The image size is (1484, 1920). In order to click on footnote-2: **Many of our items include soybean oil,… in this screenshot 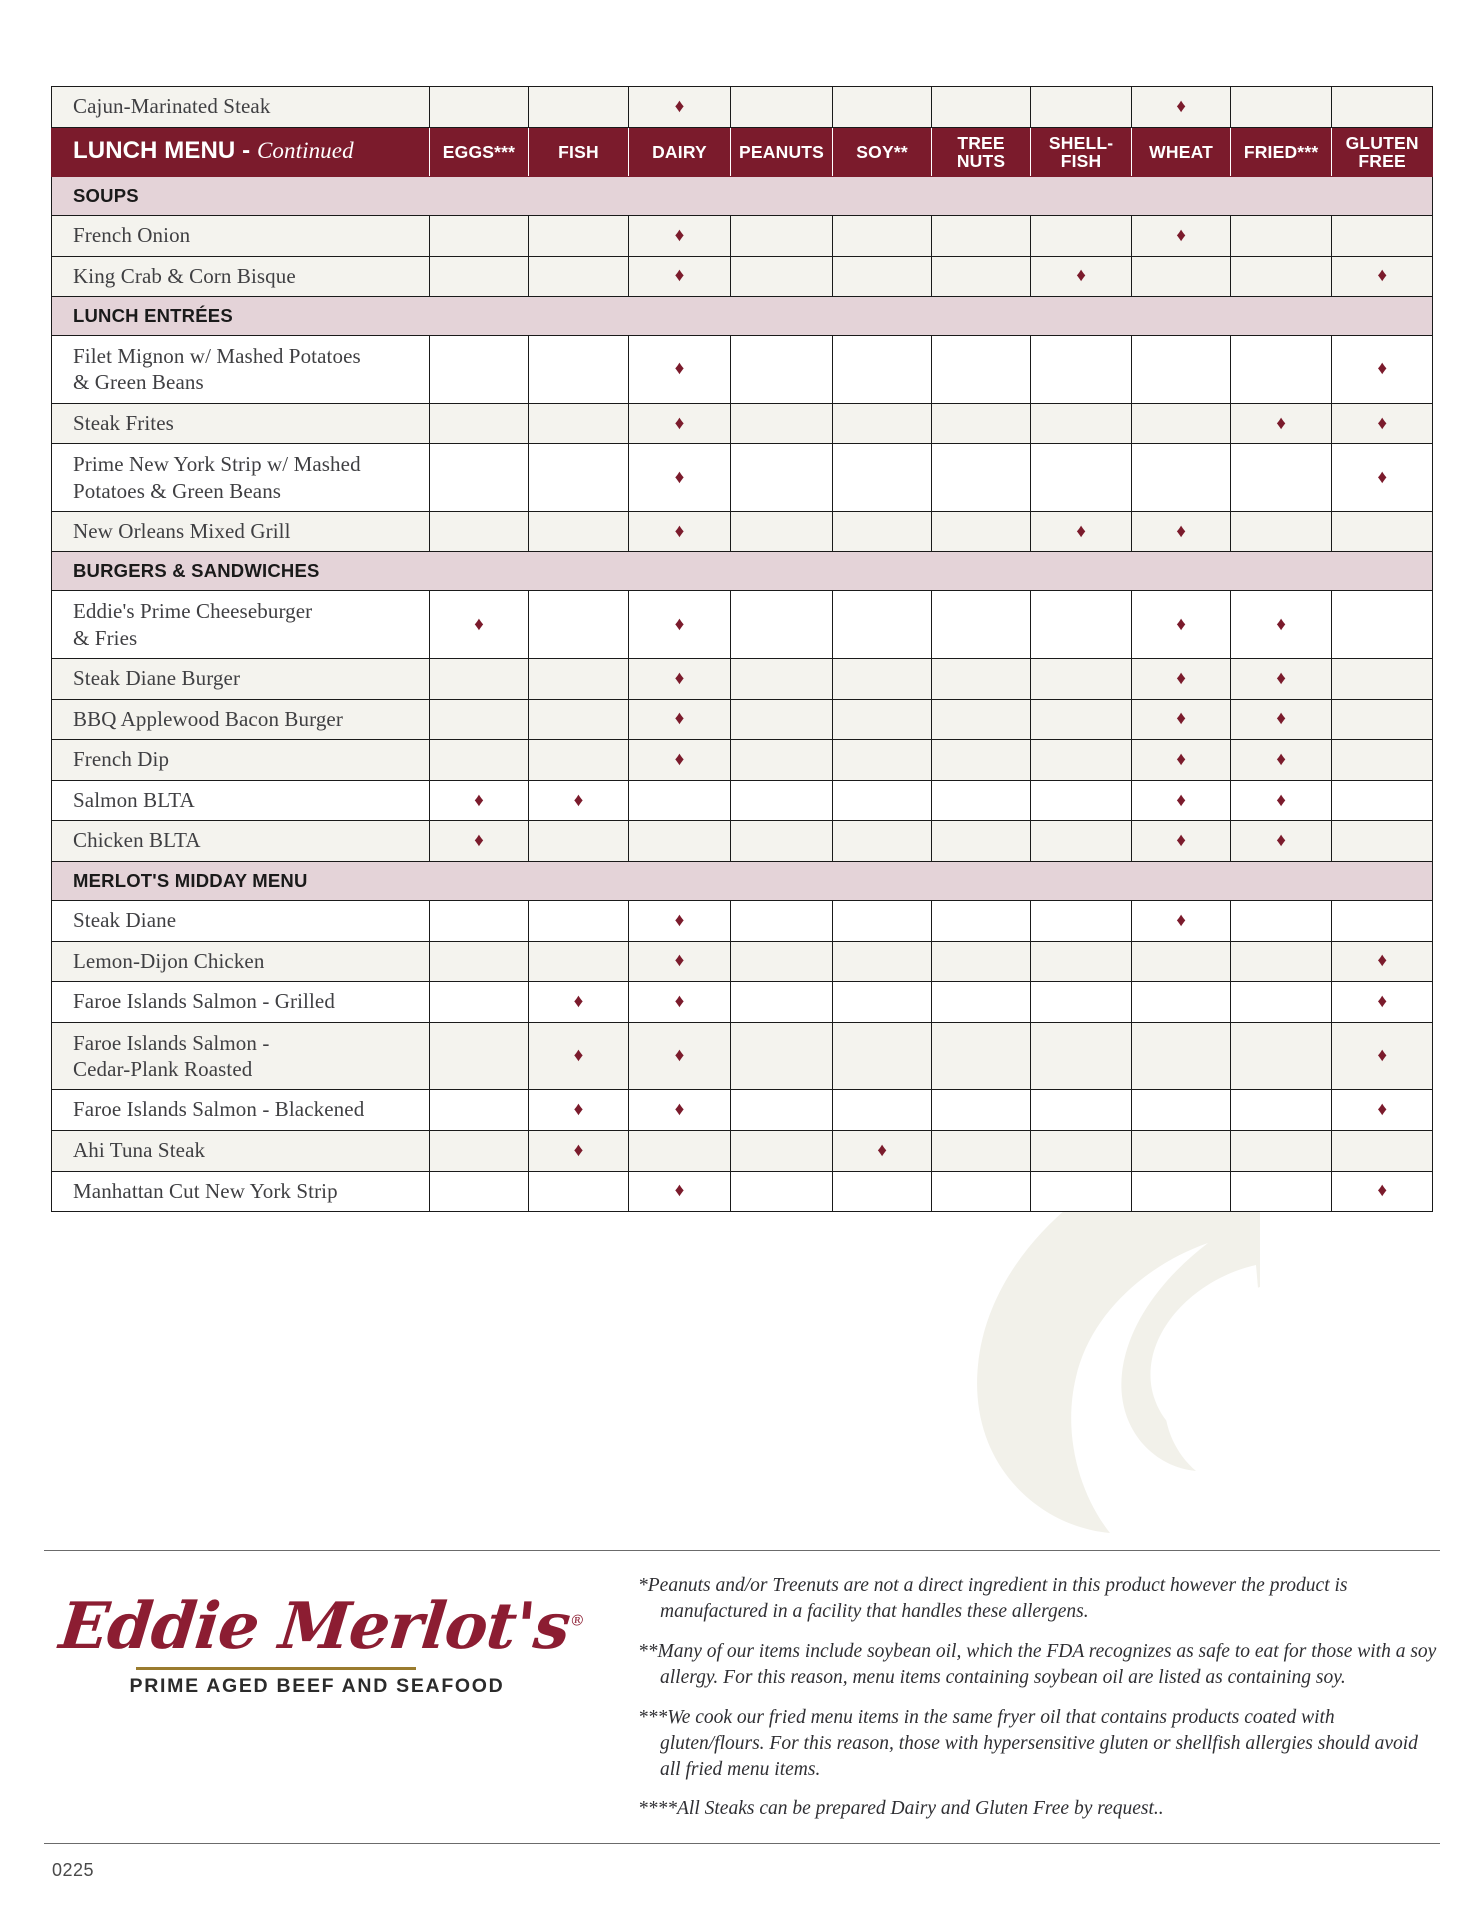, I will do `click(1037, 1664)`.